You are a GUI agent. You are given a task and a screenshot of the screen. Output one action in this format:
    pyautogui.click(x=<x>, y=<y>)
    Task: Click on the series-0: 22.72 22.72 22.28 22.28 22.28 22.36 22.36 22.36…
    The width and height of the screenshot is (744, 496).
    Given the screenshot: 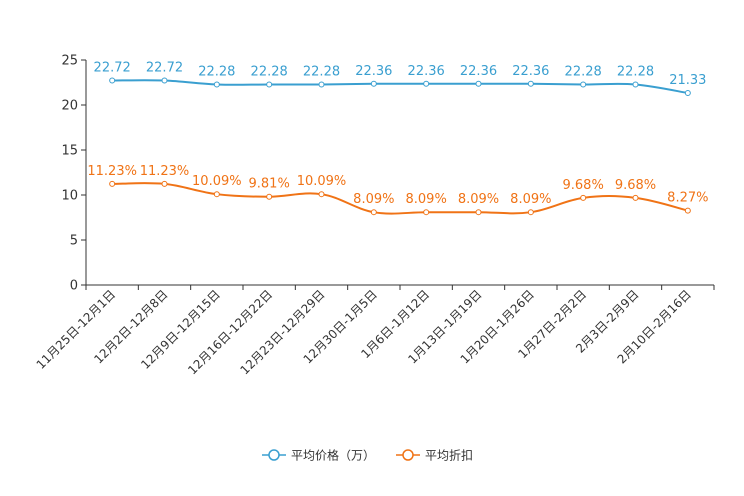 What is the action you would take?
    pyautogui.click(x=400, y=79)
    